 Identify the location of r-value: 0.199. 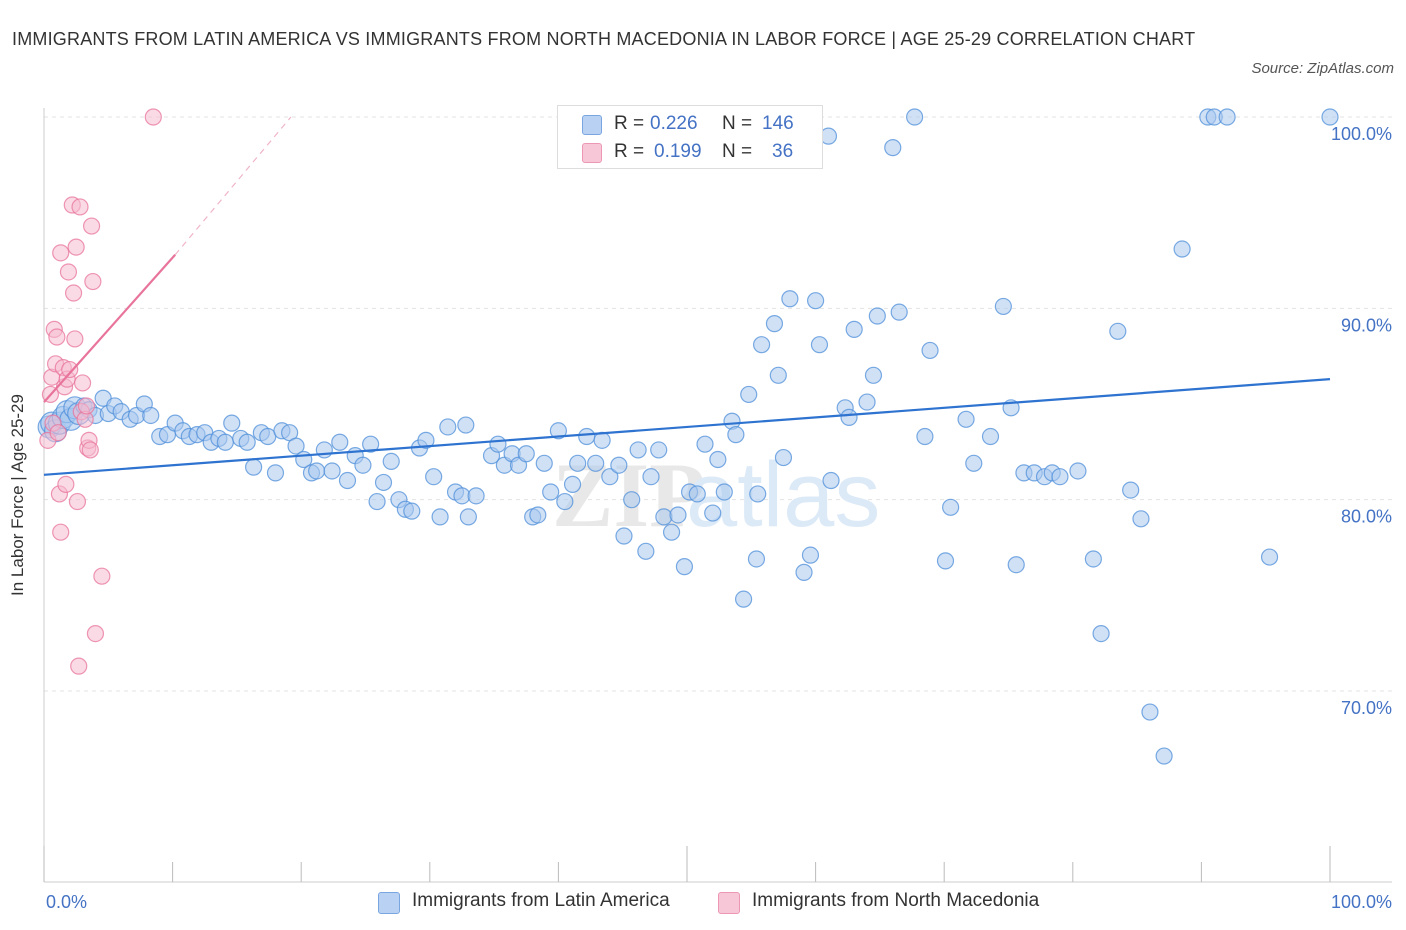
(678, 151).